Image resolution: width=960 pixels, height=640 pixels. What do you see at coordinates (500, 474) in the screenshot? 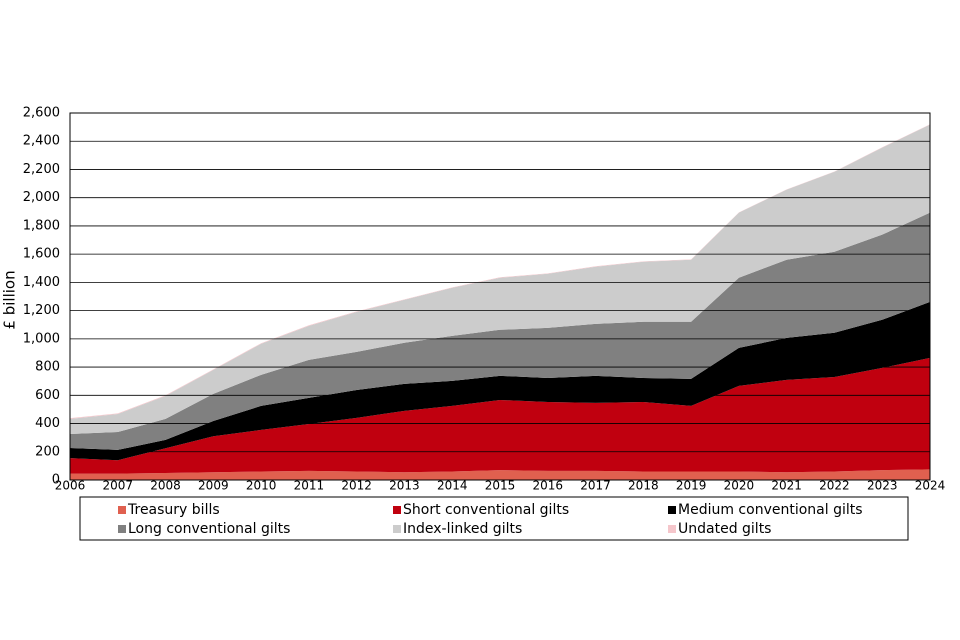
I see `area` at bounding box center [500, 474].